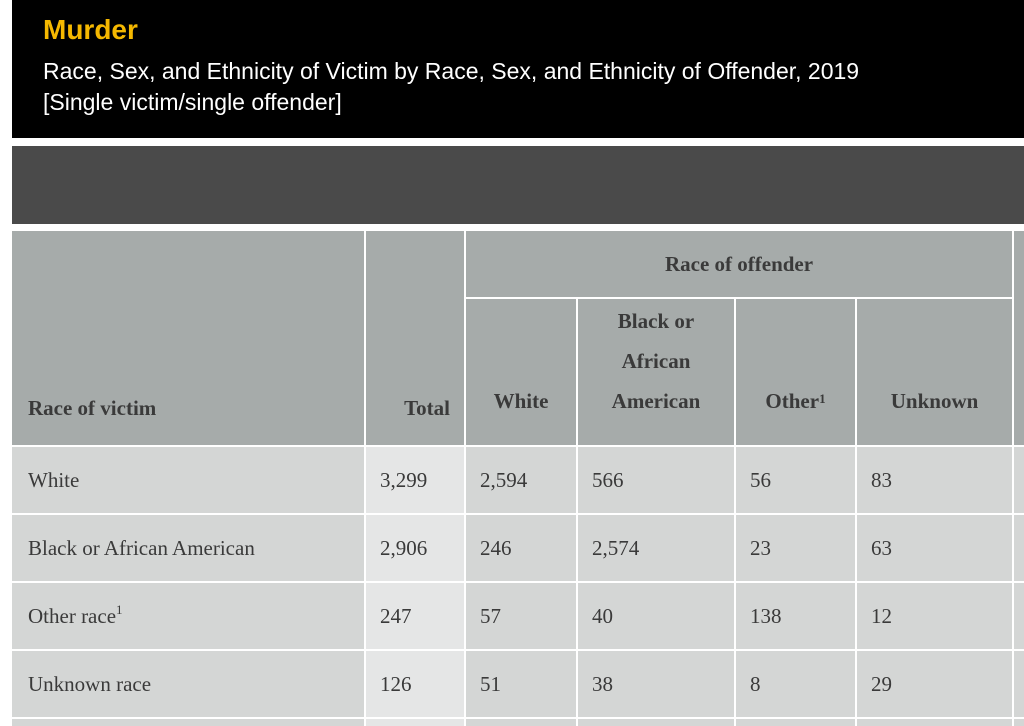  I want to click on row-label: Black or African American, so click(189, 549).